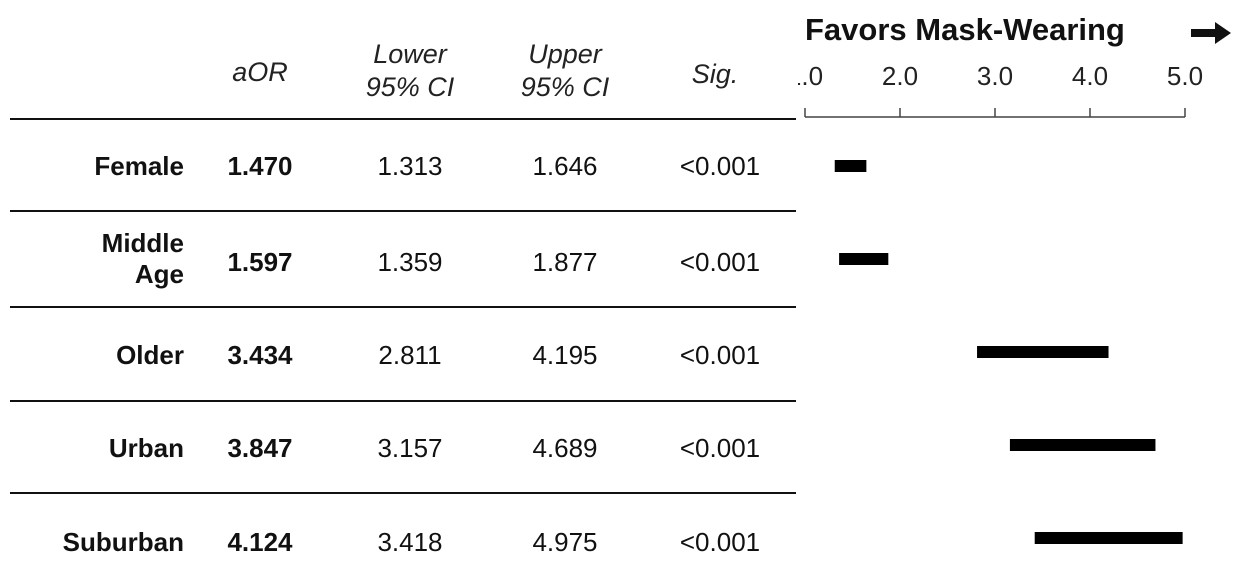 The image size is (1238, 587). I want to click on right-arrow-icon, so click(1211, 33).